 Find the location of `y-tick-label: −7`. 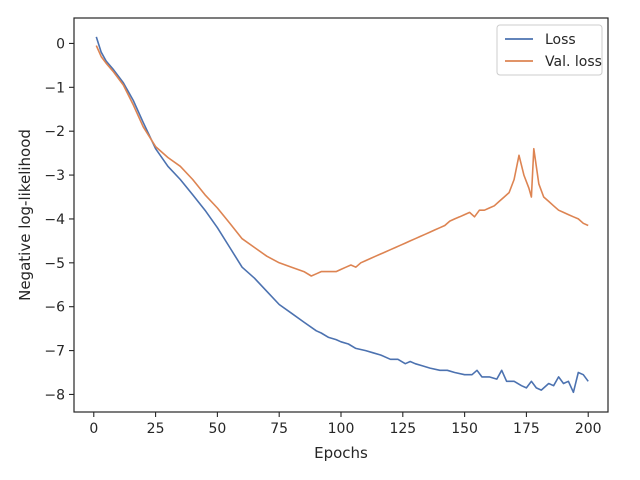

y-tick-label: −7 is located at coordinates (54, 352).